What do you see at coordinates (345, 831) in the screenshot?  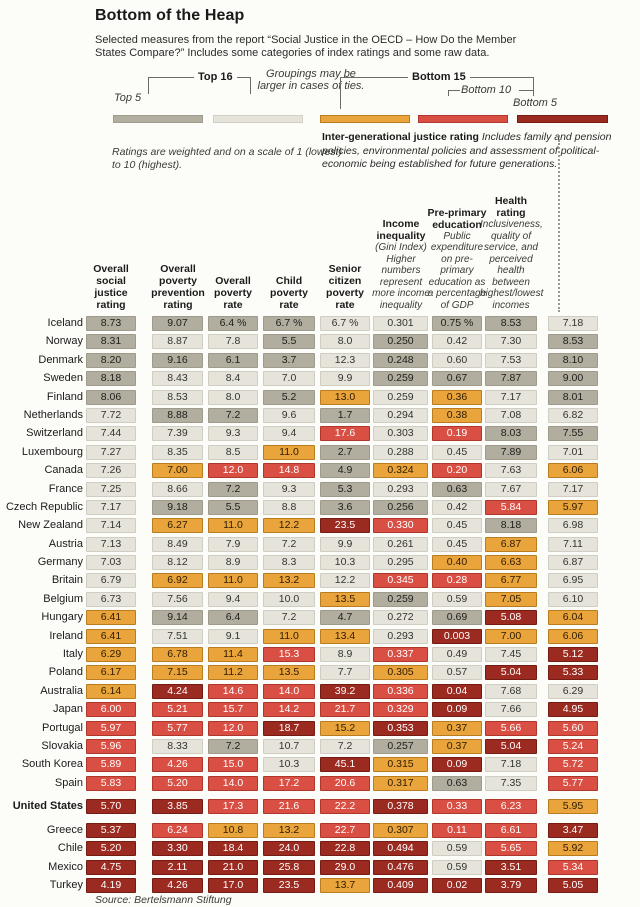 I see `table-cell: 22.7` at bounding box center [345, 831].